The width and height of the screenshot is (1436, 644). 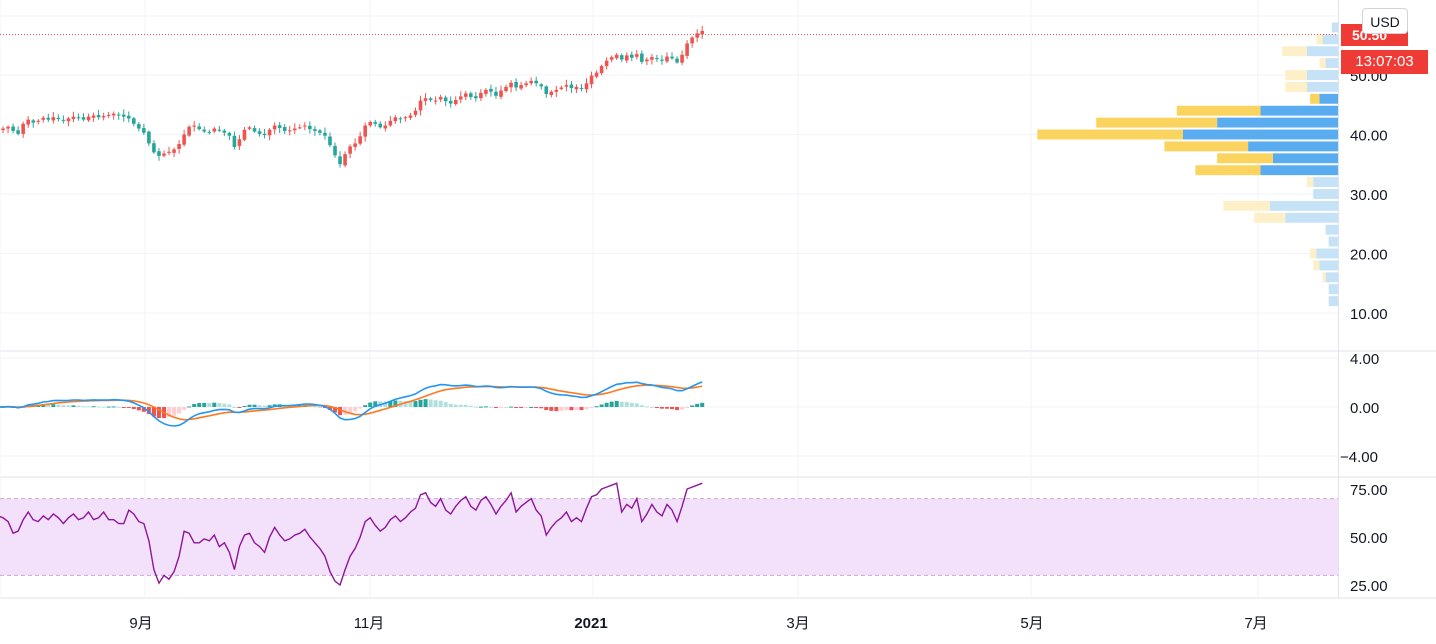 I want to click on oscillator-pane, so click(x=352, y=404).